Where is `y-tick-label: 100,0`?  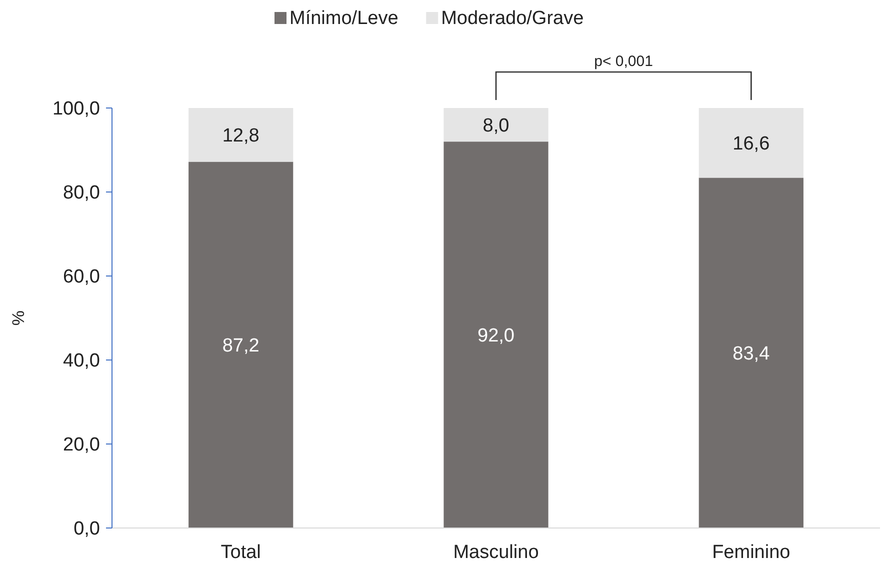
y-tick-label: 100,0 is located at coordinates (76, 109).